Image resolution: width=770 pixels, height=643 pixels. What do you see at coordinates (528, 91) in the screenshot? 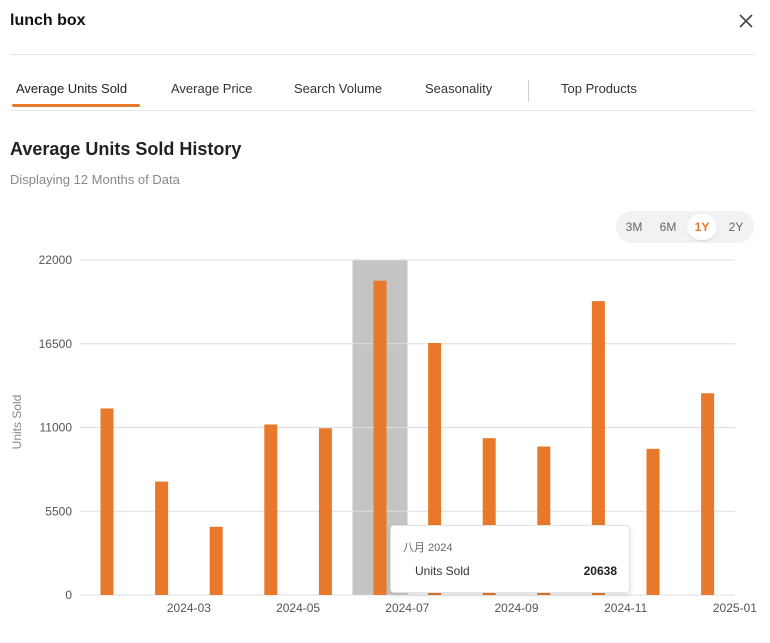
I see `tab-divider` at bounding box center [528, 91].